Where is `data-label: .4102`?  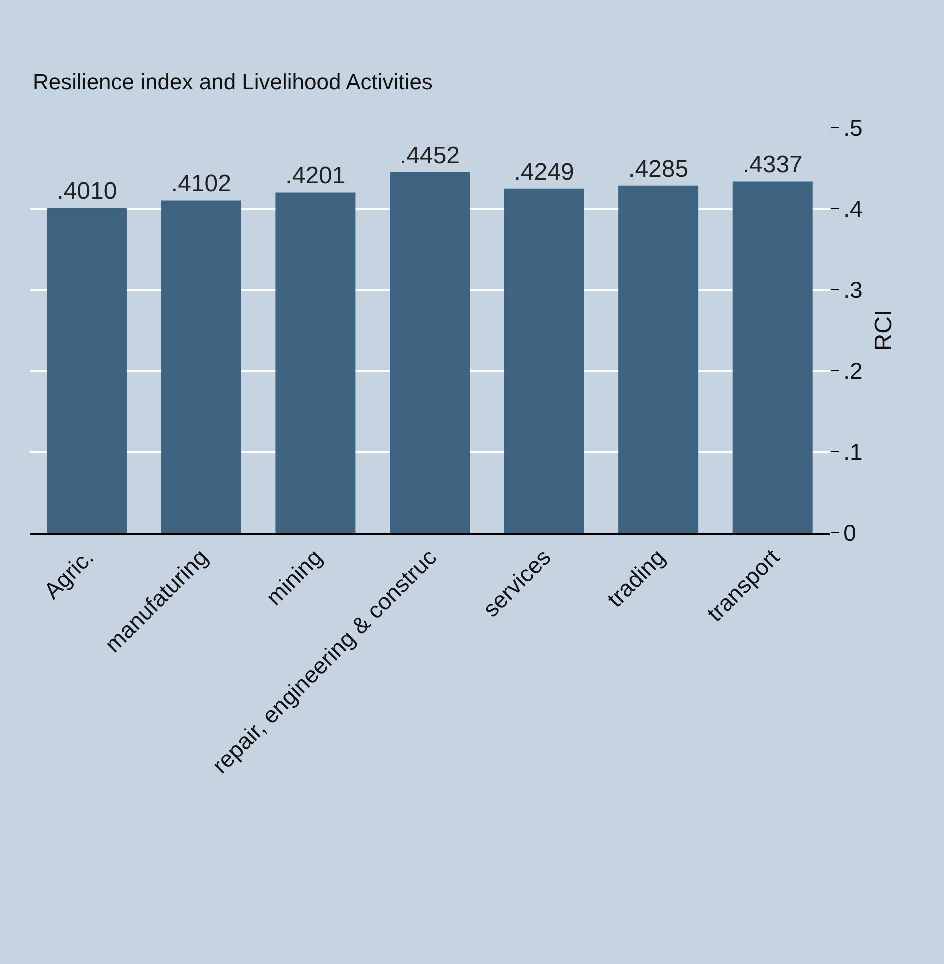 data-label: .4102 is located at coordinates (201, 184).